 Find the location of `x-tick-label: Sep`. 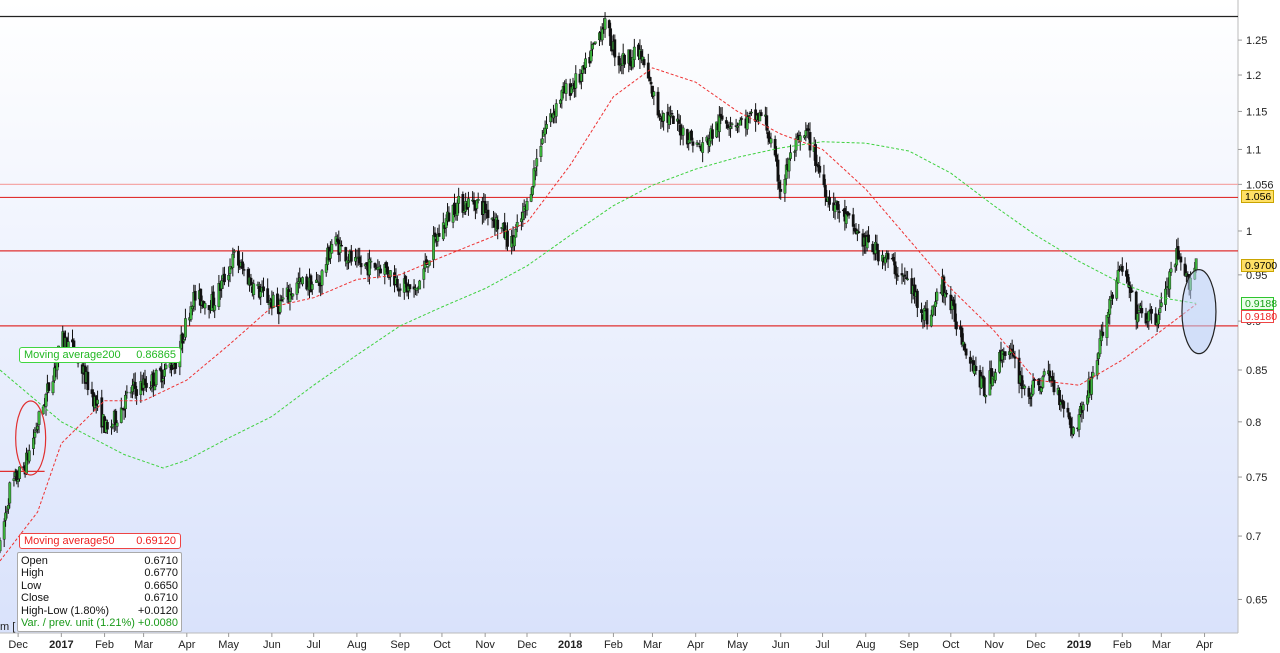

x-tick-label: Sep is located at coordinates (400, 645).